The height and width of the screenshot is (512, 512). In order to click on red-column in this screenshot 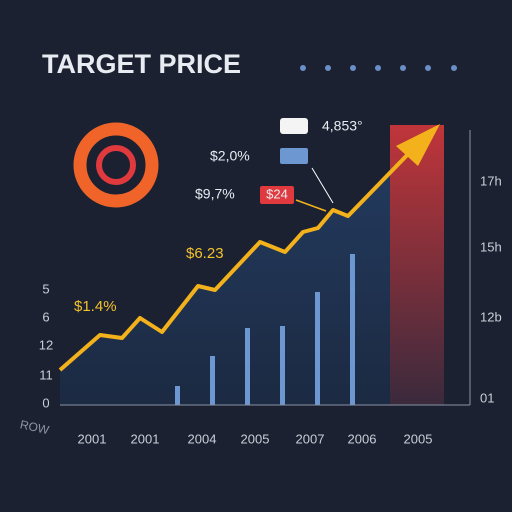, I will do `click(417, 265)`.